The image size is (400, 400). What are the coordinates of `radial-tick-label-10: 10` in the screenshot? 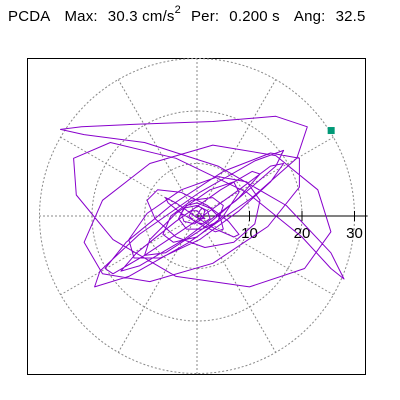 It's located at (249, 233).